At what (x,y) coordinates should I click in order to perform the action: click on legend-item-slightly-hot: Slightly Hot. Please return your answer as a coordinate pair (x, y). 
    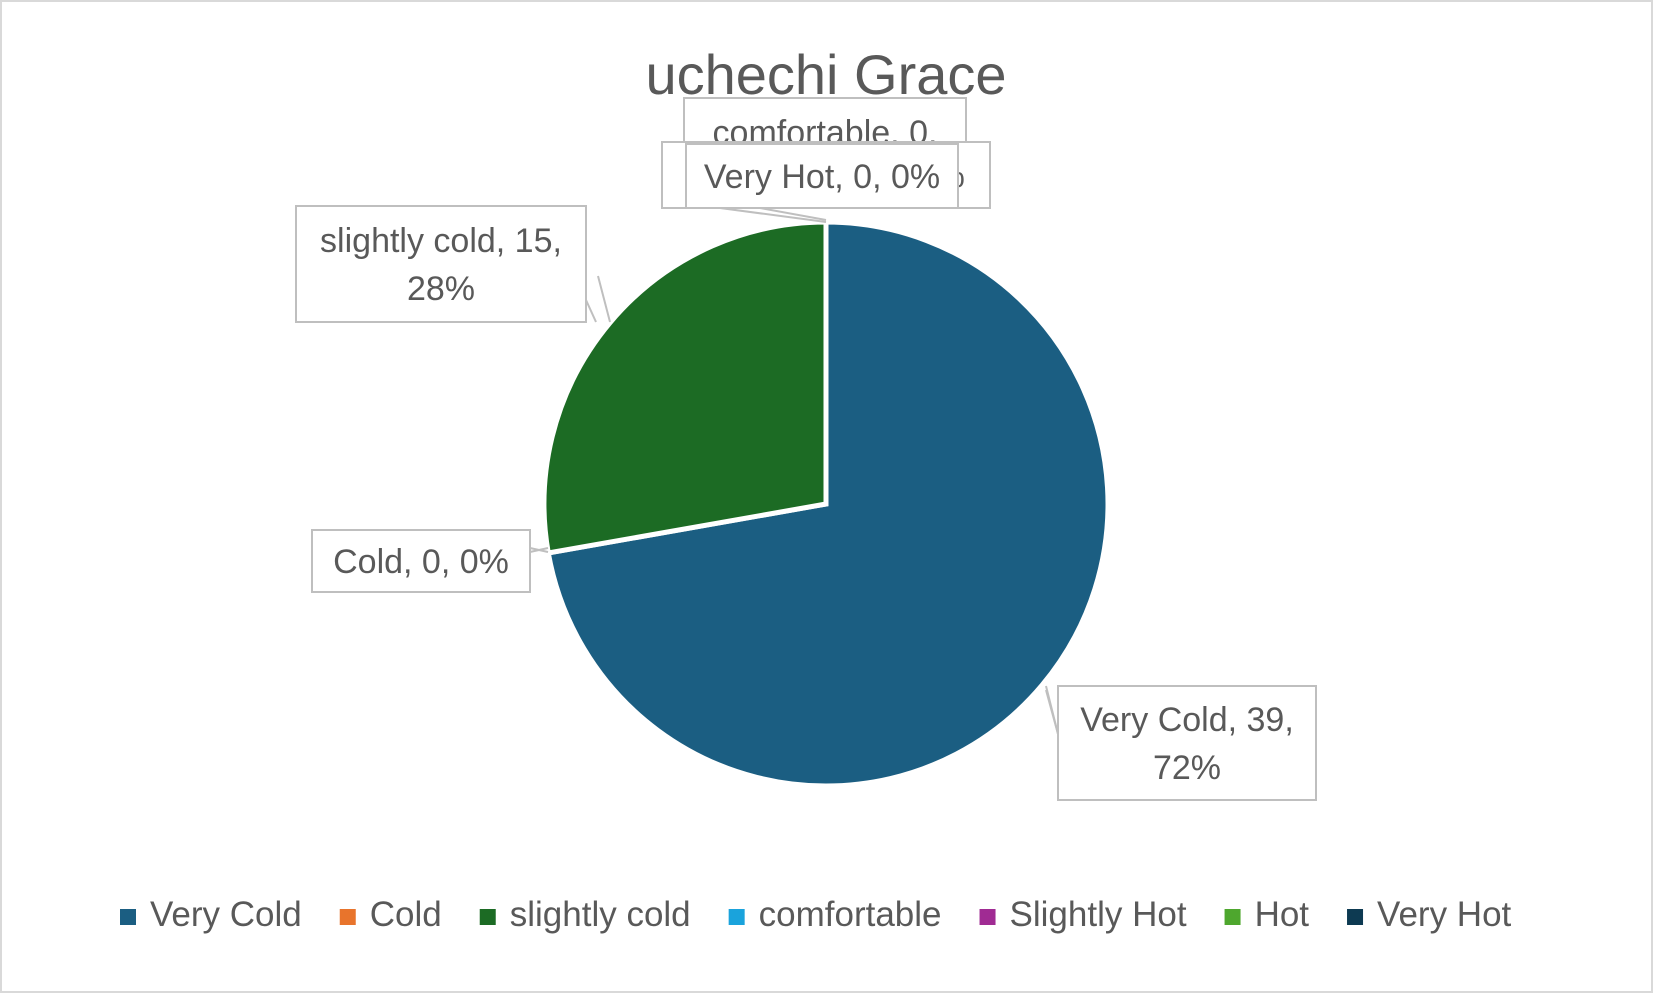
    Looking at the image, I should click on (1083, 914).